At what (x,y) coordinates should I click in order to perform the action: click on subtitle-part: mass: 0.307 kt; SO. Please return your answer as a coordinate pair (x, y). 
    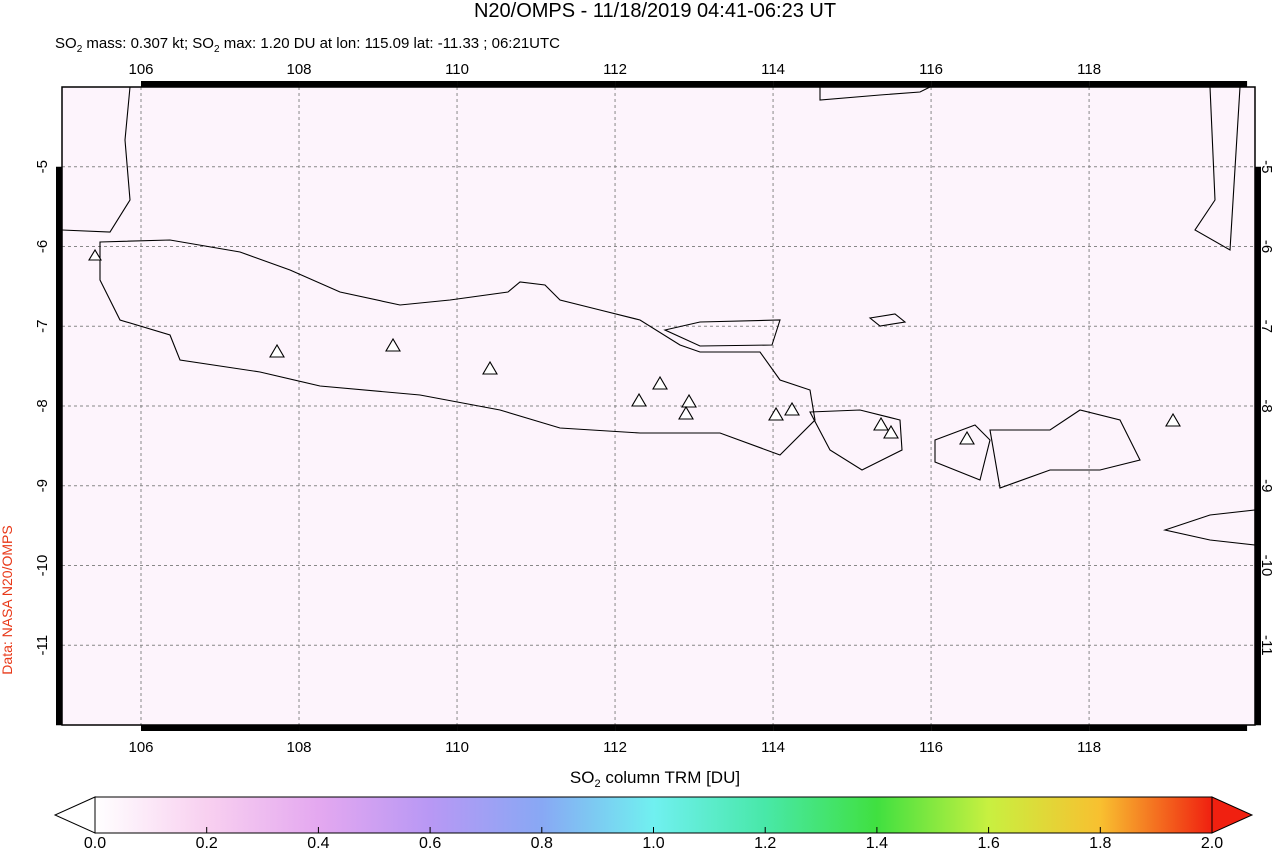
    Looking at the image, I should click on (148, 43).